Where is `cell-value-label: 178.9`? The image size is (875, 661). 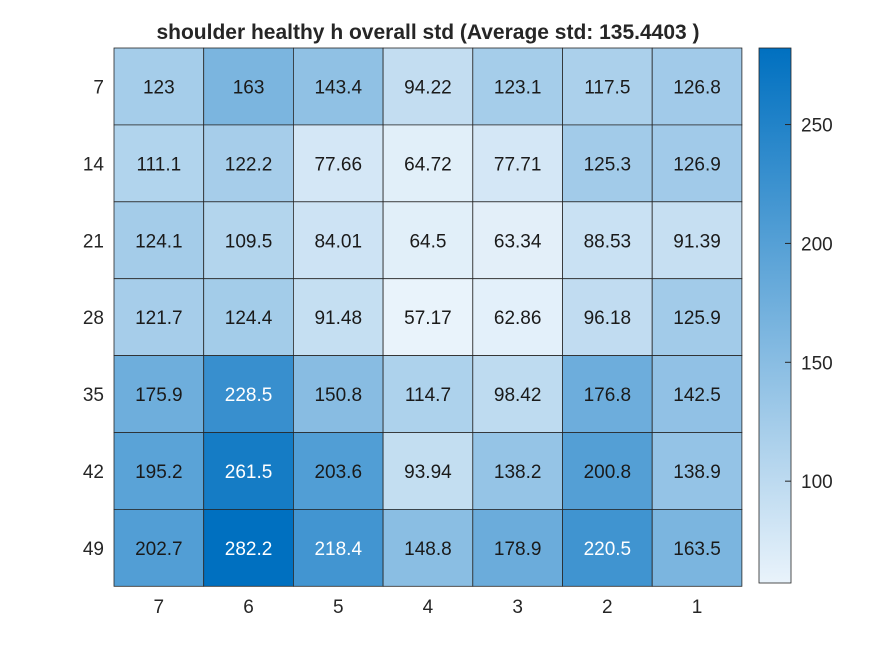
cell-value-label: 178.9 is located at coordinates (518, 549).